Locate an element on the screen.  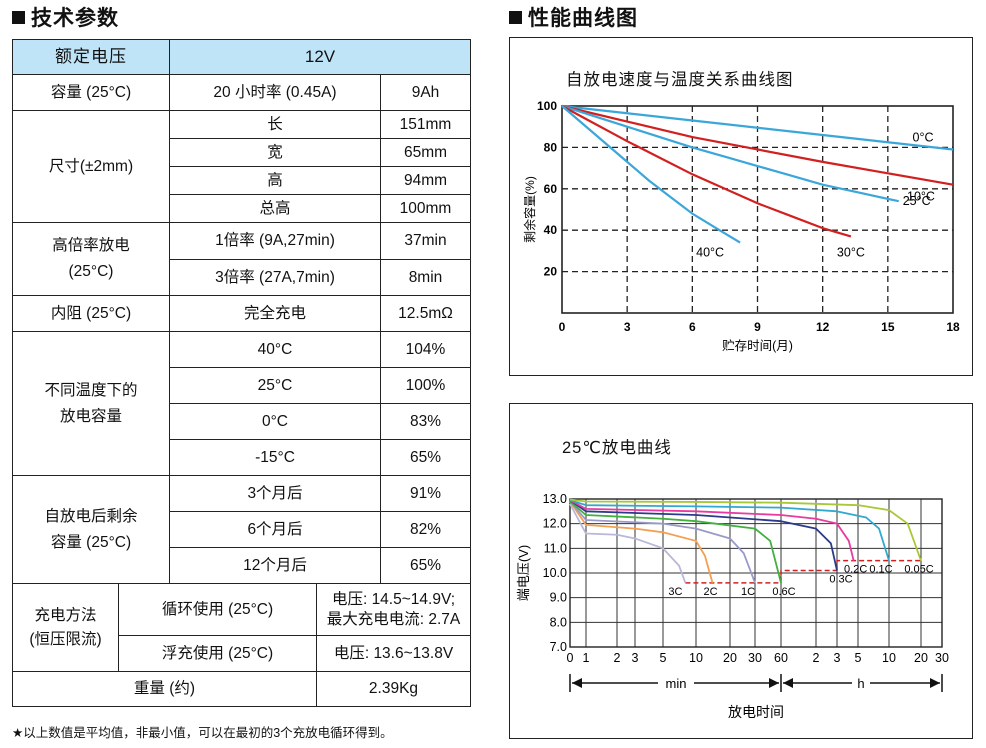
self-discharge-value: 65% is located at coordinates (425, 565).